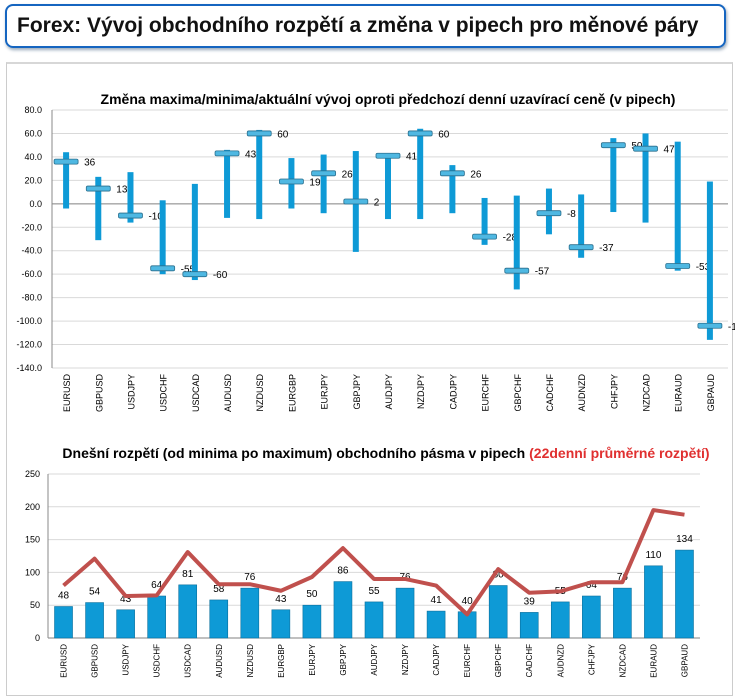  Describe the element at coordinates (31, 227) in the screenshot. I see `y-tick-label: -20.0` at that location.